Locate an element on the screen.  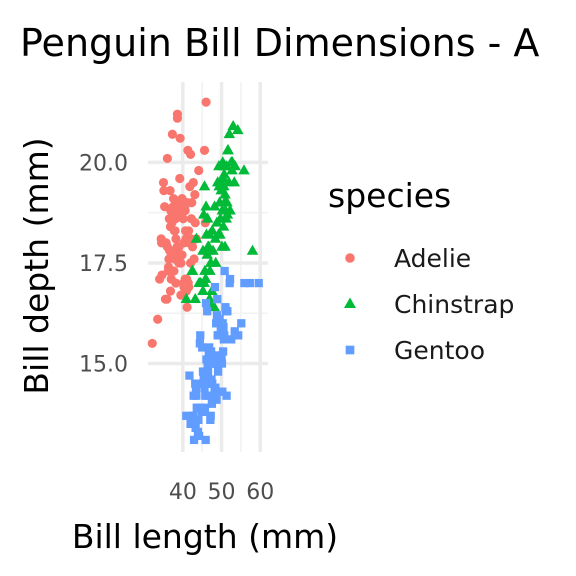
x-axis-ticks: 40 50 60 is located at coordinates (221, 492).